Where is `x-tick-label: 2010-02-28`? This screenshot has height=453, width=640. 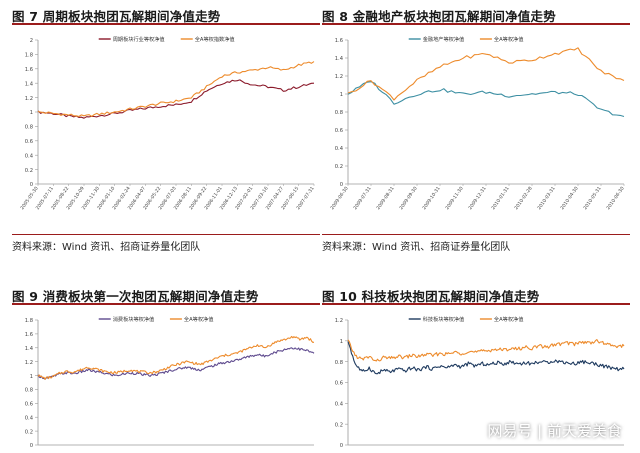
x-tick-label: 2010-02-28 is located at coordinates (523, 198).